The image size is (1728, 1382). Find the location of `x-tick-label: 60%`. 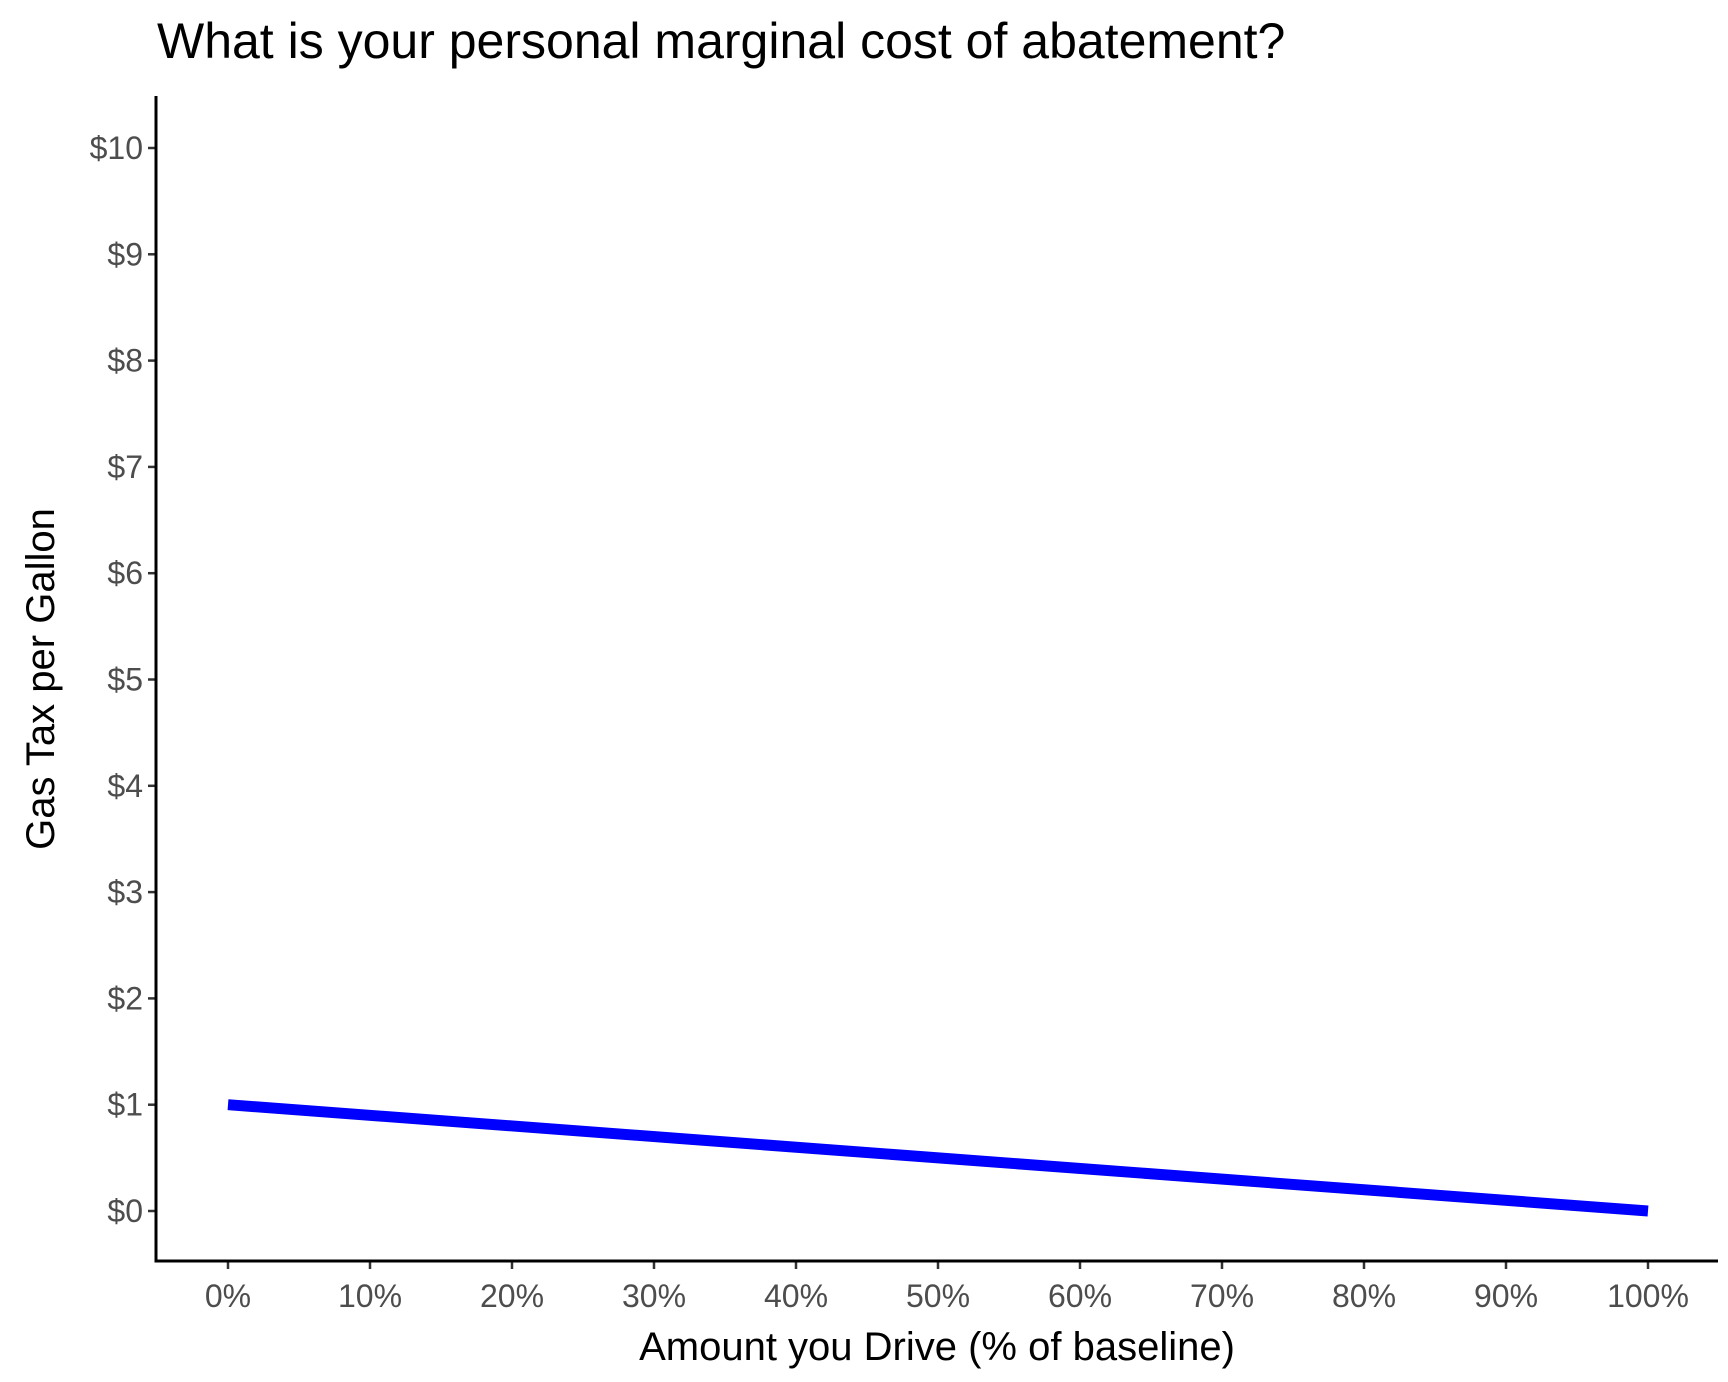

x-tick-label: 60% is located at coordinates (1080, 1296).